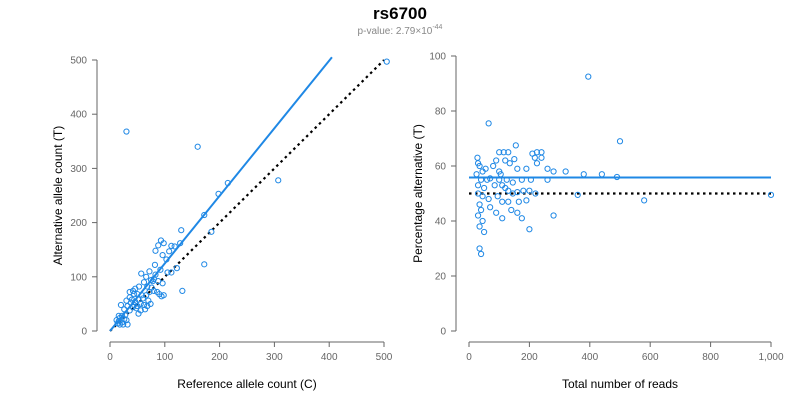 Image resolution: width=800 pixels, height=400 pixels. What do you see at coordinates (589, 357) in the screenshot?
I see `x-tick-label: 400` at bounding box center [589, 357].